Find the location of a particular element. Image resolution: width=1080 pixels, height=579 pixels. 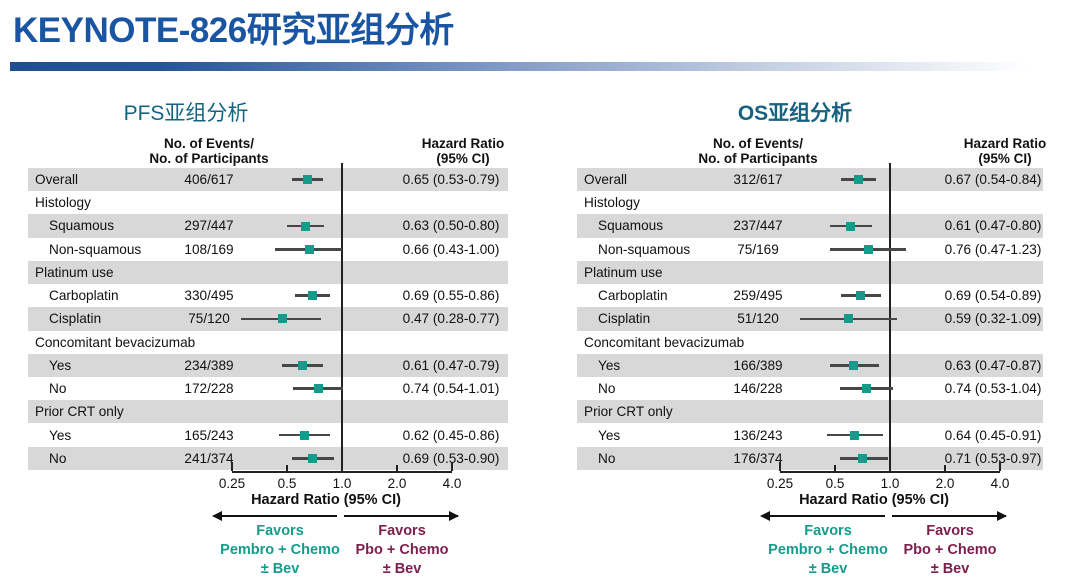

table-row: No 146/228 0.74 (0.53-1.04) is located at coordinates (810, 388).